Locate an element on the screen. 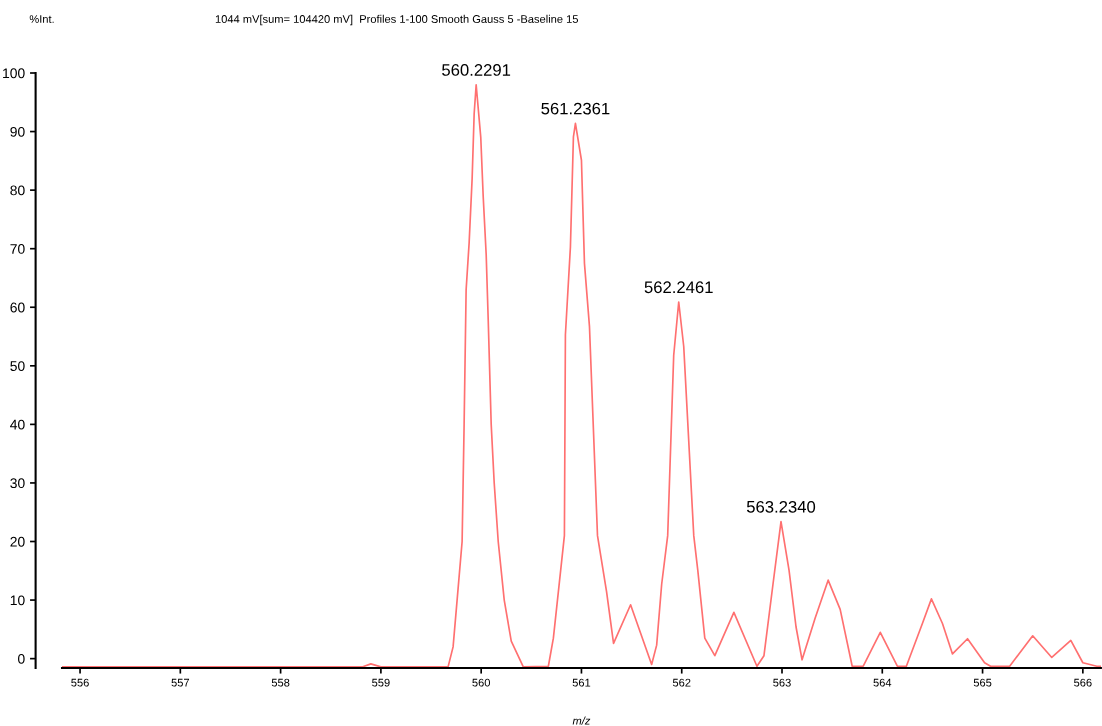  x-tick-label: 561 is located at coordinates (581, 682).